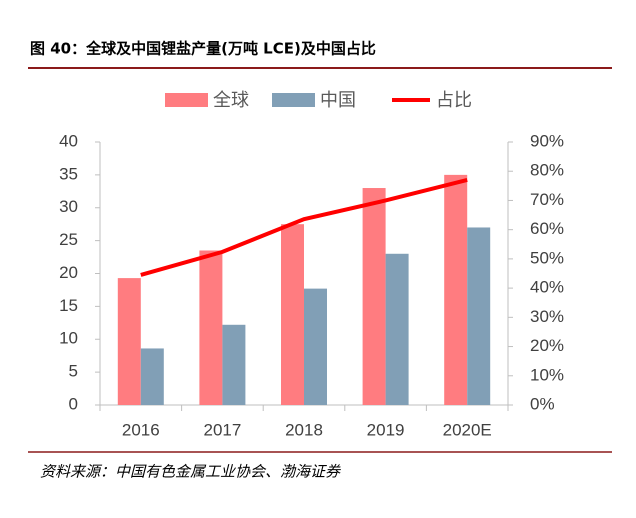 This screenshot has height=518, width=636. I want to click on x-tick-label: 2017, so click(222, 429).